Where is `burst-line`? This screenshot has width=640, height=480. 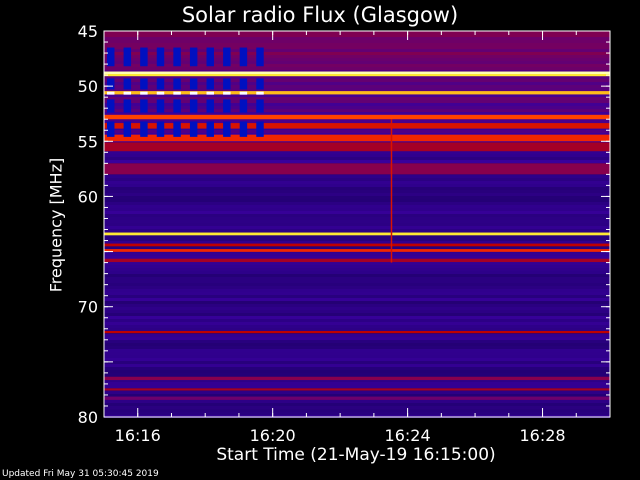
burst-line is located at coordinates (391, 191).